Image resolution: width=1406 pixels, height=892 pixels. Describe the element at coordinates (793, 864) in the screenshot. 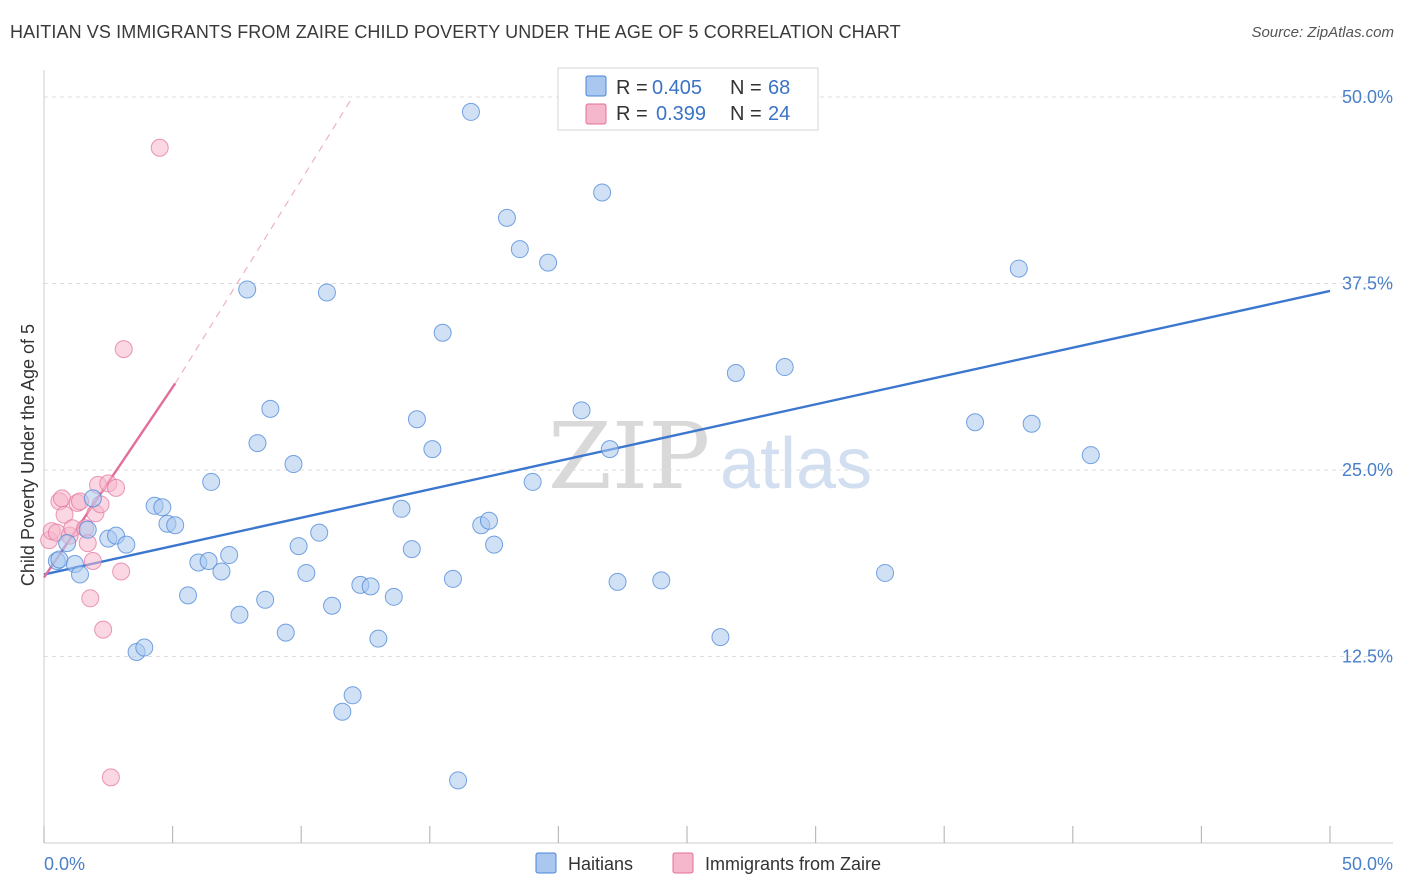

I see `bottom-legend-label-zaire: Immigrants from Zaire` at that location.